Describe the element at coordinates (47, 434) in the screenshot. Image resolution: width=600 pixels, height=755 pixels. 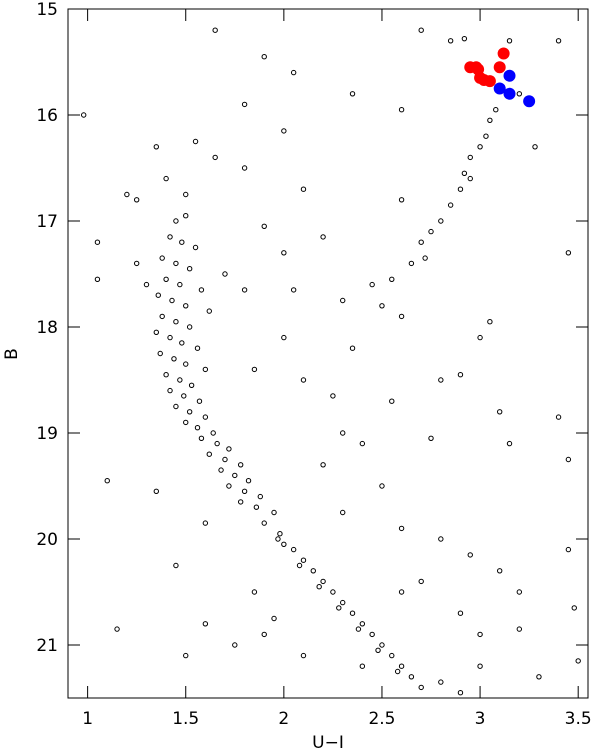
I see `y-tick-label: 19` at that location.